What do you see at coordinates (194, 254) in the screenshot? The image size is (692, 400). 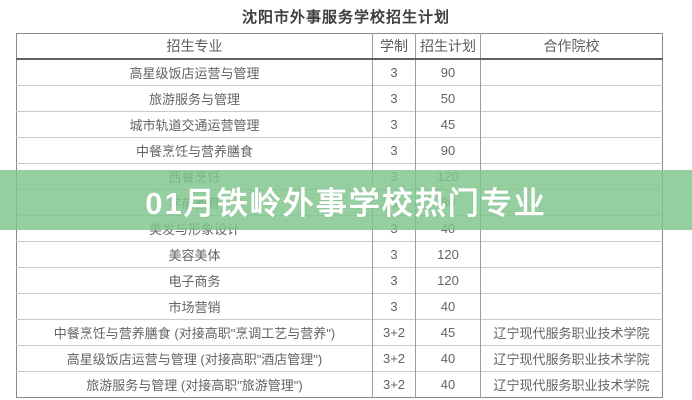 I see `cell-major: 美容美体` at bounding box center [194, 254].